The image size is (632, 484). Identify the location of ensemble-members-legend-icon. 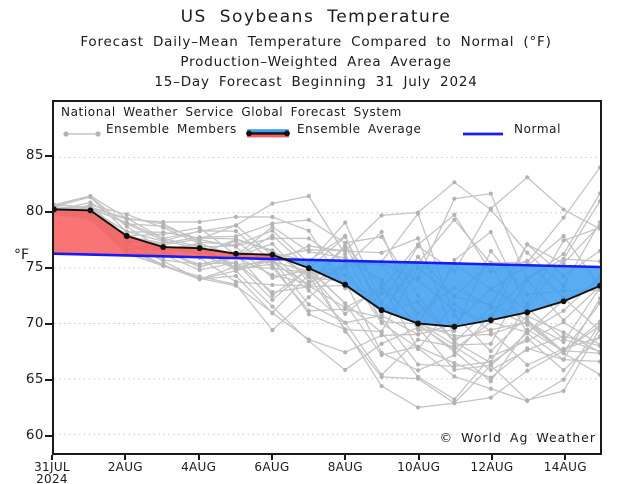
(82, 133).